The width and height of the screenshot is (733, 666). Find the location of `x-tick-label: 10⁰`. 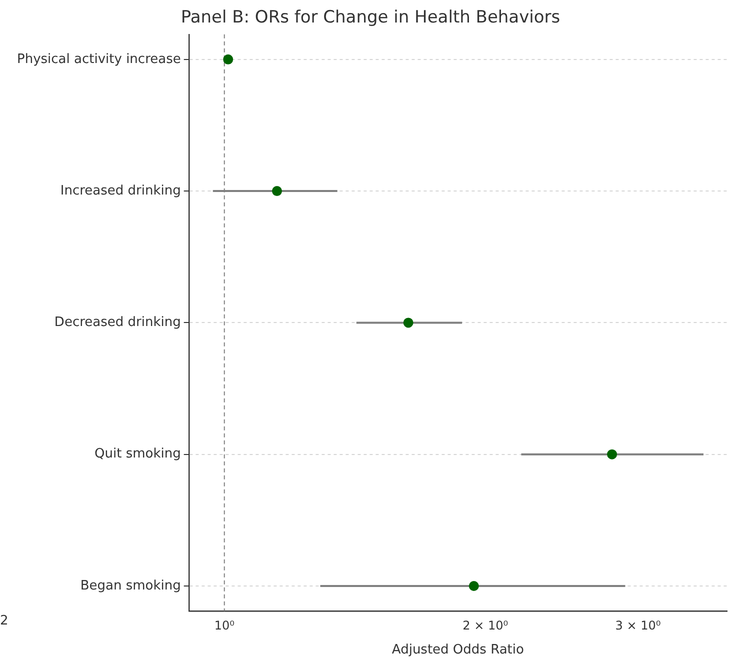

x-tick-label: 10⁰ is located at coordinates (224, 625).